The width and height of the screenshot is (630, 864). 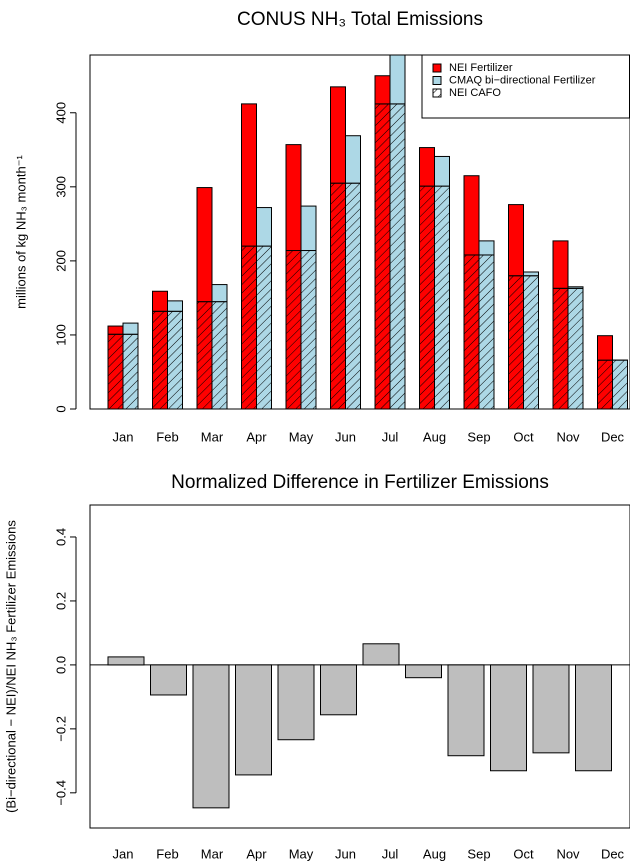 I want to click on y-tick-label: 200, so click(x=60, y=261).